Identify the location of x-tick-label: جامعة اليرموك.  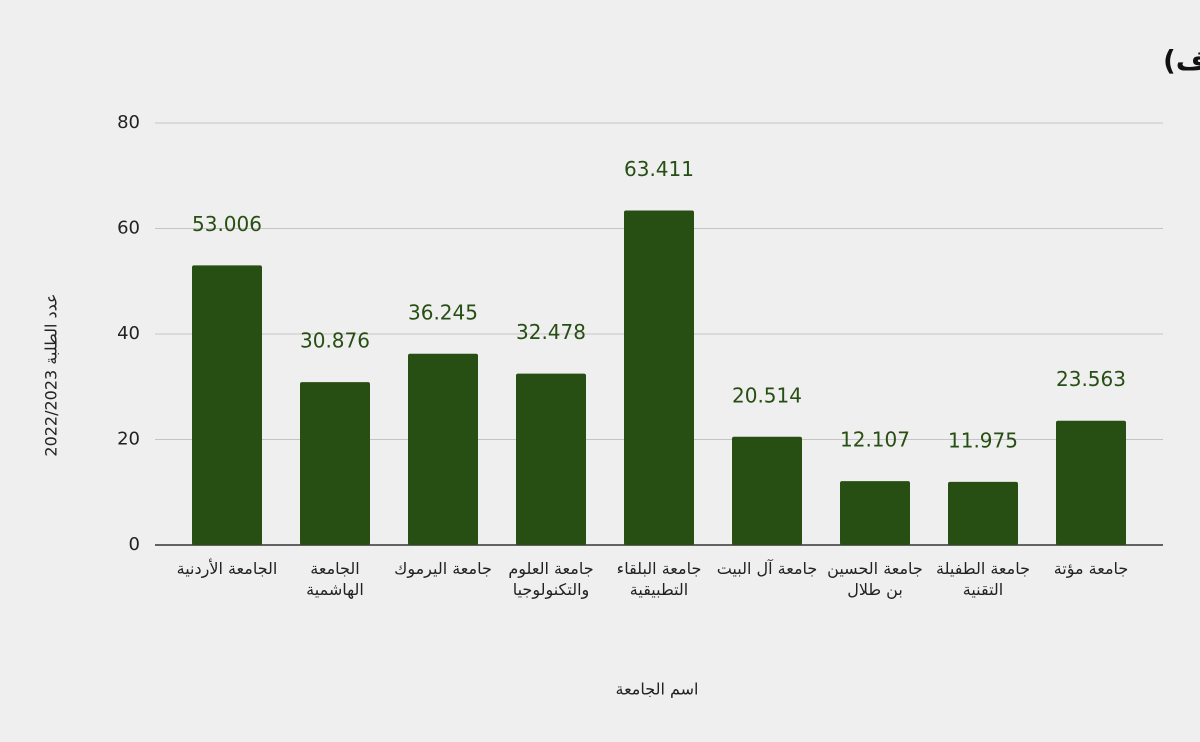
(443, 568).